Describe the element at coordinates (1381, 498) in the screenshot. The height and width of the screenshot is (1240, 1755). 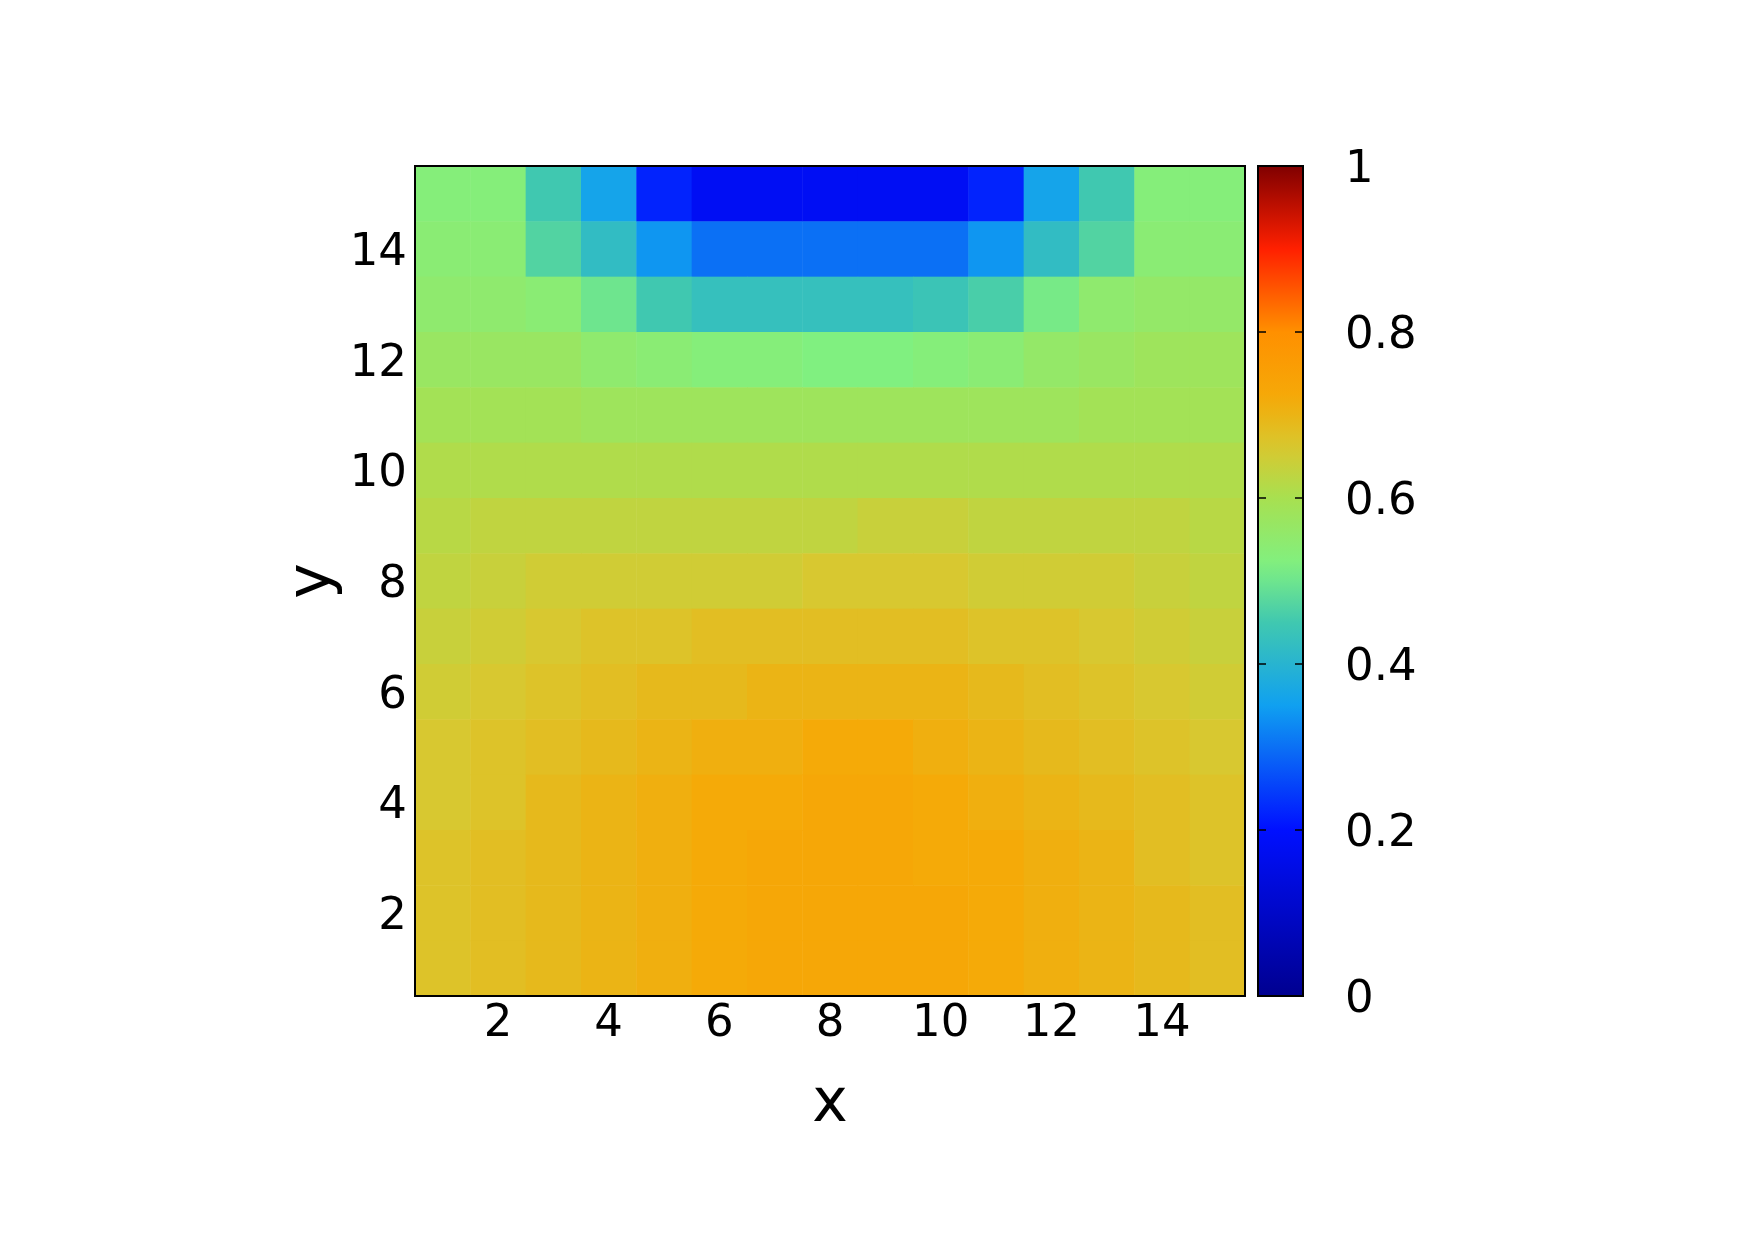
I see `color-bar-label: 0.6` at that location.